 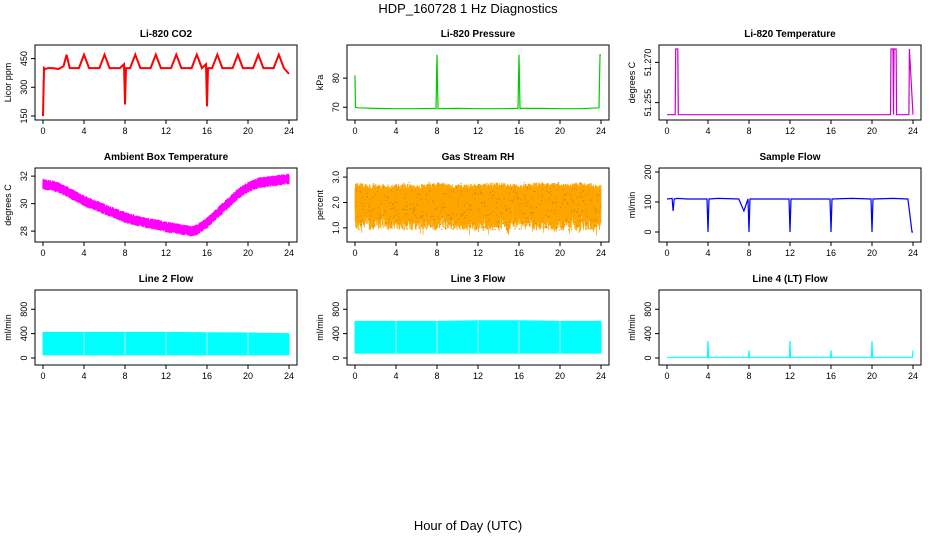 What do you see at coordinates (648, 103) in the screenshot?
I see `y-tick-label: 51.255` at bounding box center [648, 103].